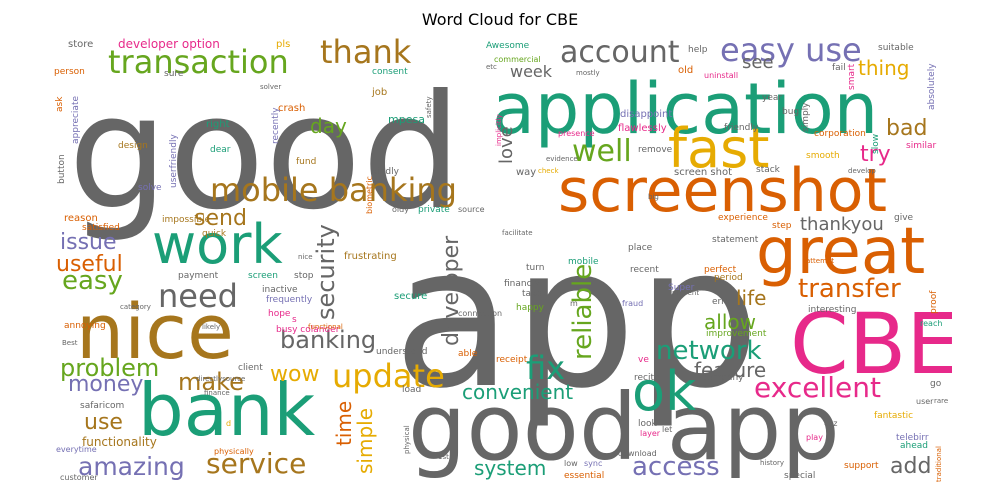  What do you see at coordinates (211, 327) in the screenshot?
I see `word-likely: likely` at bounding box center [211, 327].